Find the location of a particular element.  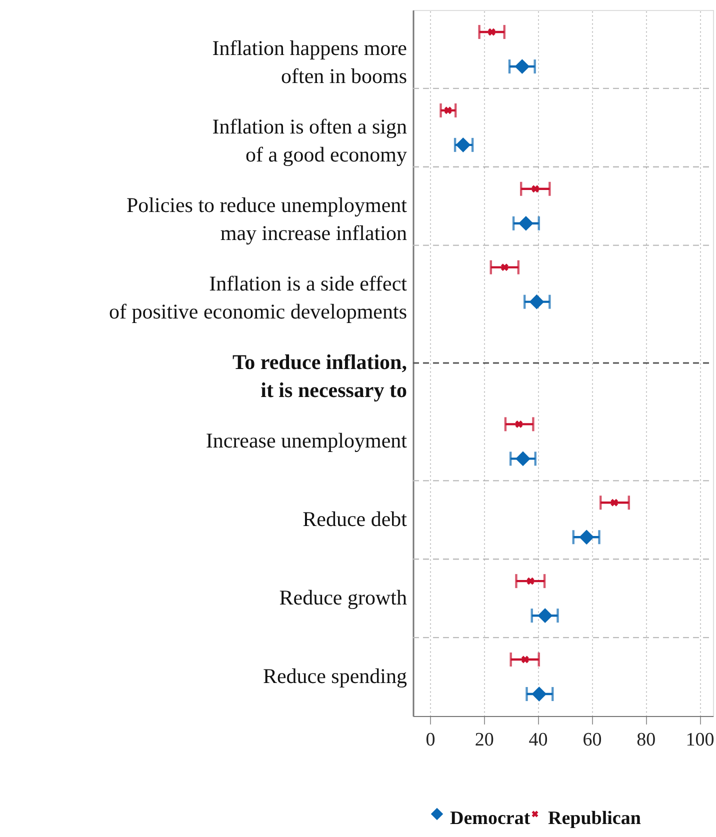

y-tick-label: Reduce debt is located at coordinates (355, 518).